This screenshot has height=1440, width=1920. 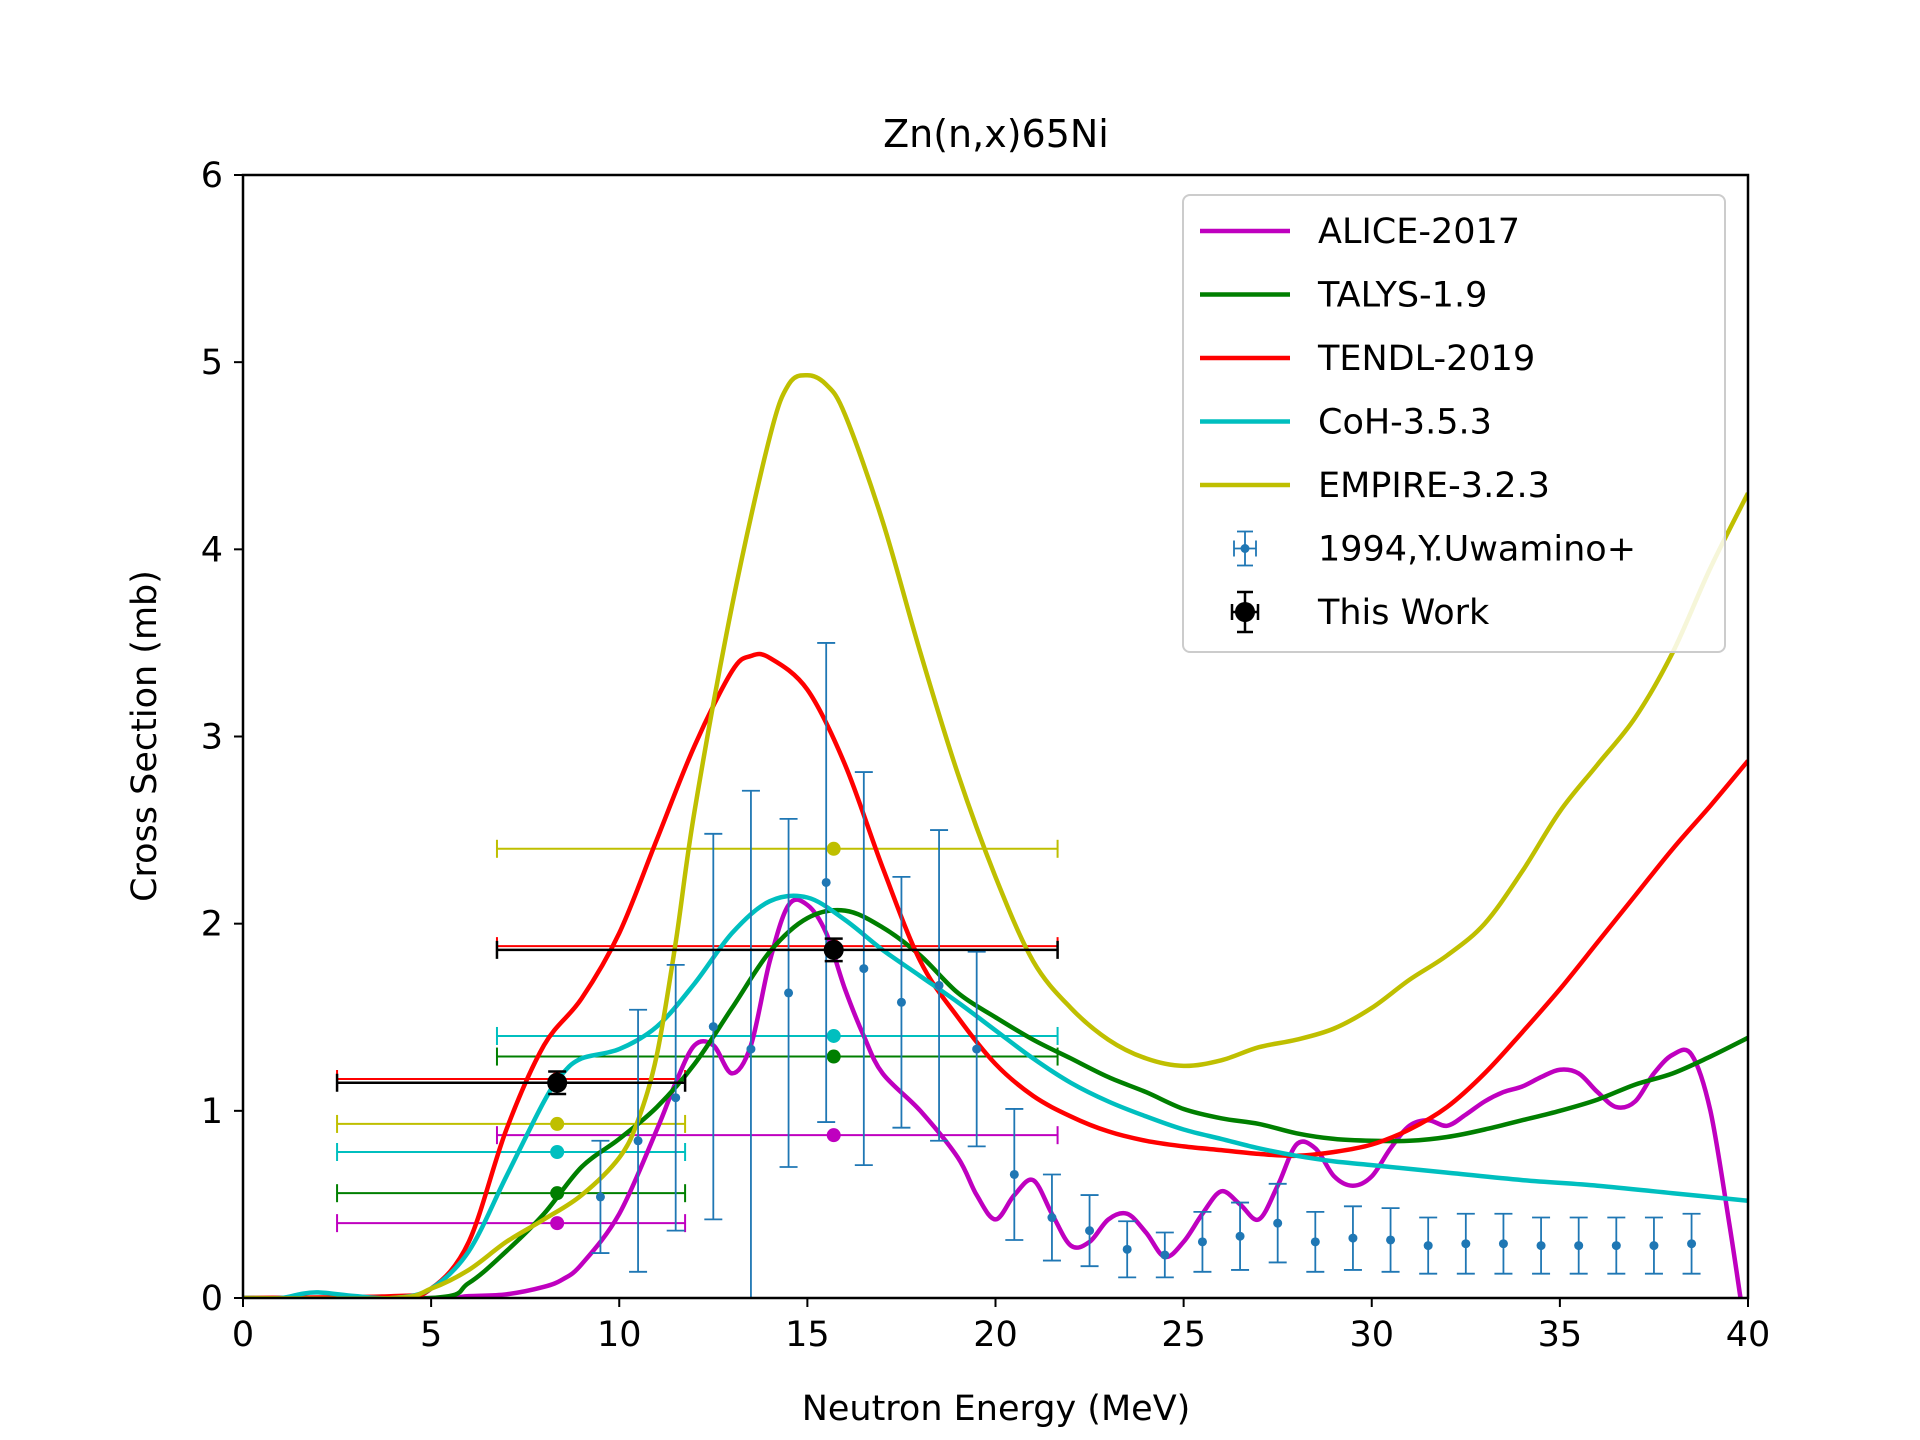 I want to click on y-tick-label: 6, so click(x=212, y=176).